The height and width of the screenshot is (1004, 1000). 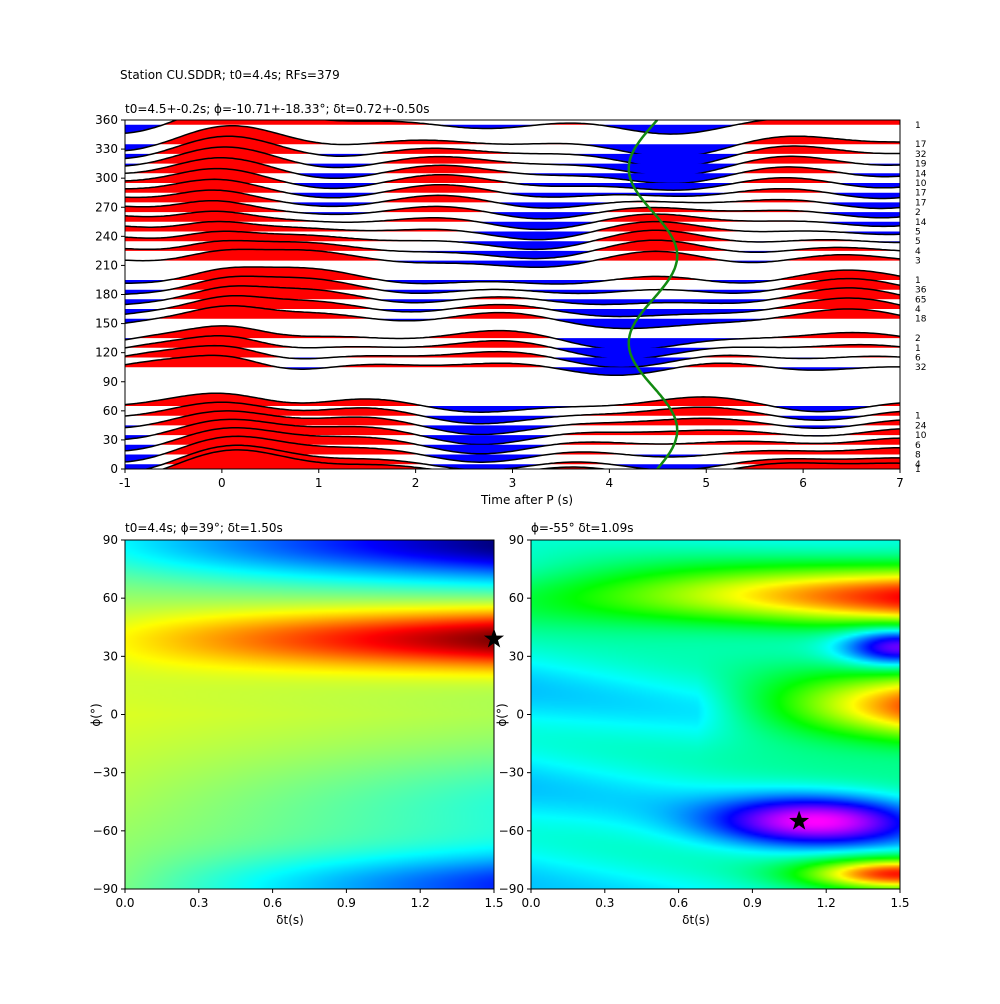 I want to click on y-tick-label: 60, so click(x=110, y=411).